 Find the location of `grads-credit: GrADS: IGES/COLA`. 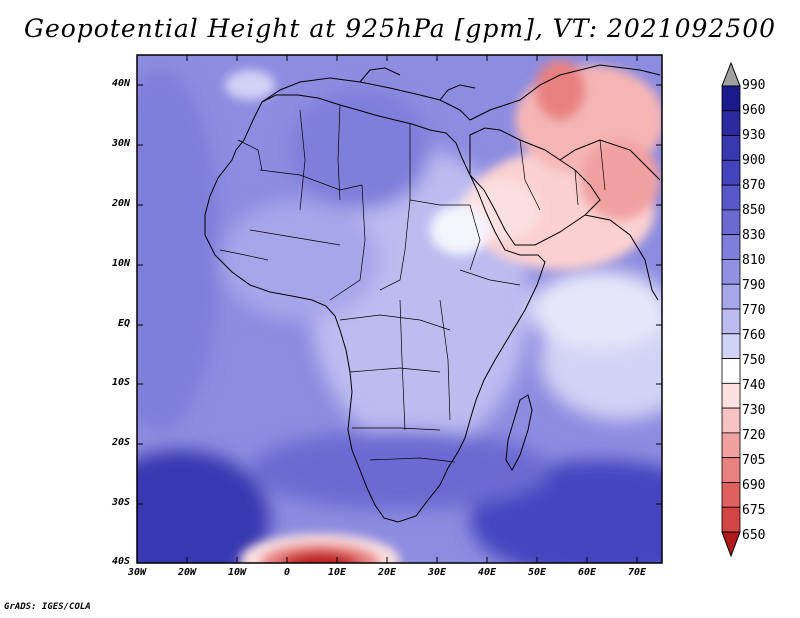

grads-credit: GrADS: IGES/COLA is located at coordinates (47, 607).